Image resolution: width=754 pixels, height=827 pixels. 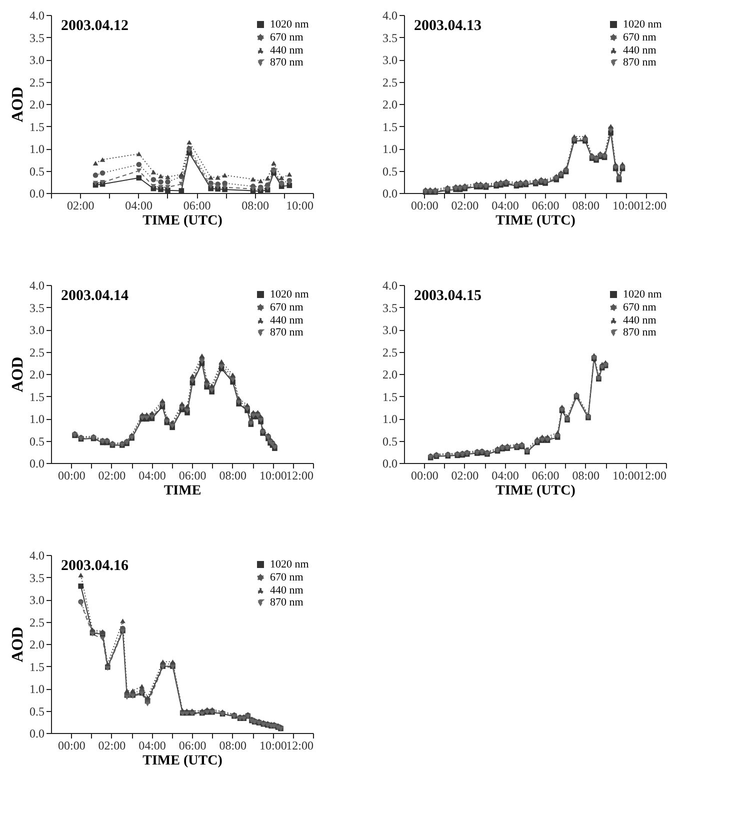 I want to click on chart-title: 2003.04.14, so click(x=95, y=296).